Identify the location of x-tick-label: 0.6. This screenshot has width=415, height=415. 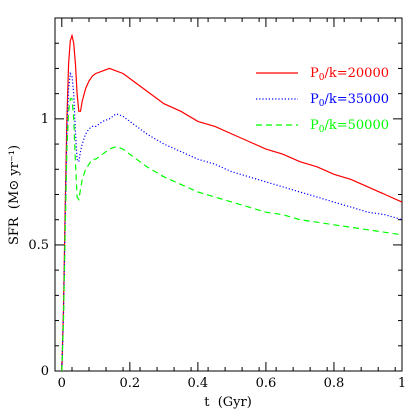
(266, 383).